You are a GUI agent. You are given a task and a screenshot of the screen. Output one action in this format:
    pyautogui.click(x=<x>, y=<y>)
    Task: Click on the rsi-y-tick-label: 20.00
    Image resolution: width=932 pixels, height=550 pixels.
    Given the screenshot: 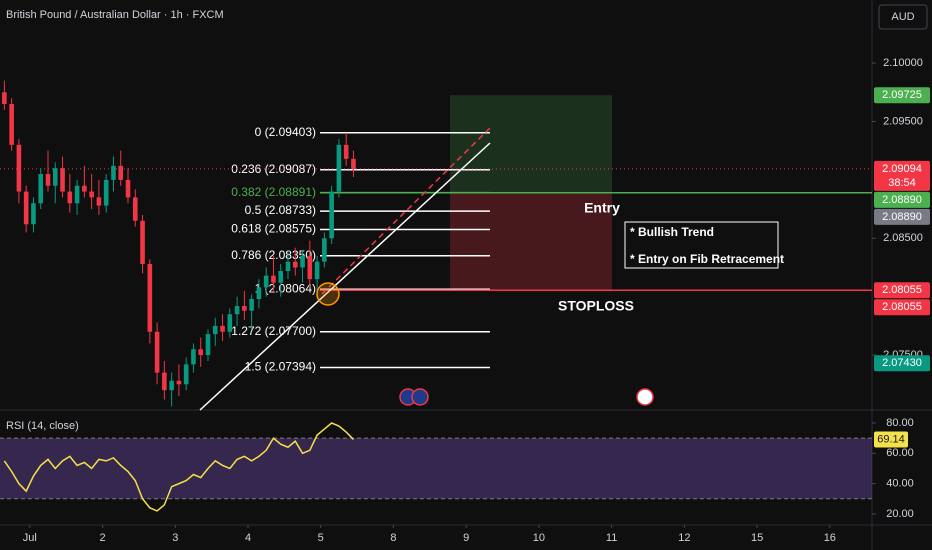 What is the action you would take?
    pyautogui.click(x=900, y=514)
    